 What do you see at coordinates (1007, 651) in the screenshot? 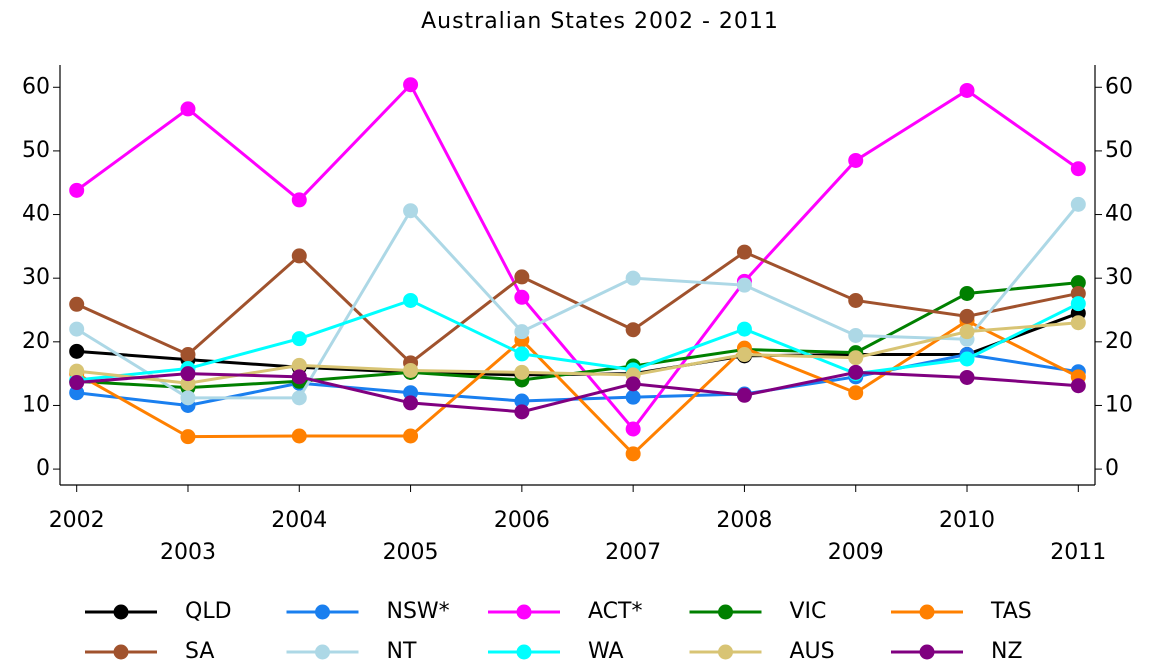
I see `legend-label: NZ` at bounding box center [1007, 651].